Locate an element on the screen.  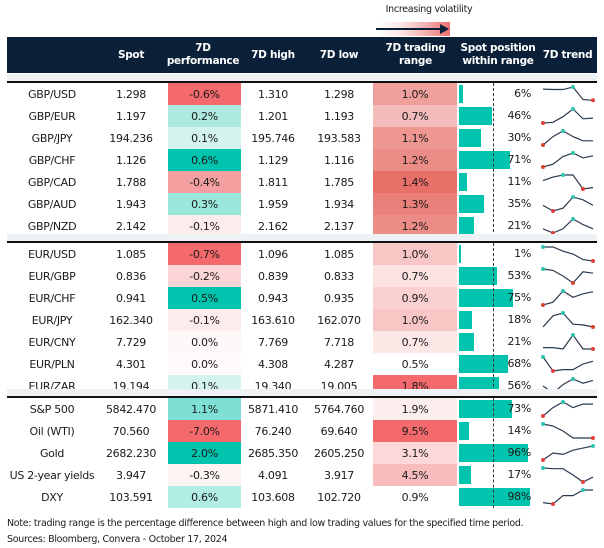
spot-position-label: 30% is located at coordinates (519, 137).